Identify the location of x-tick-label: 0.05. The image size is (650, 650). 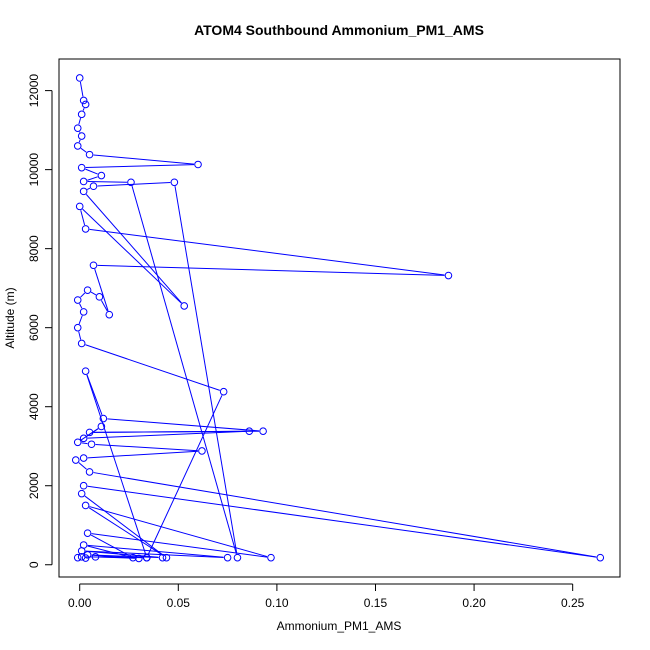
(179, 603).